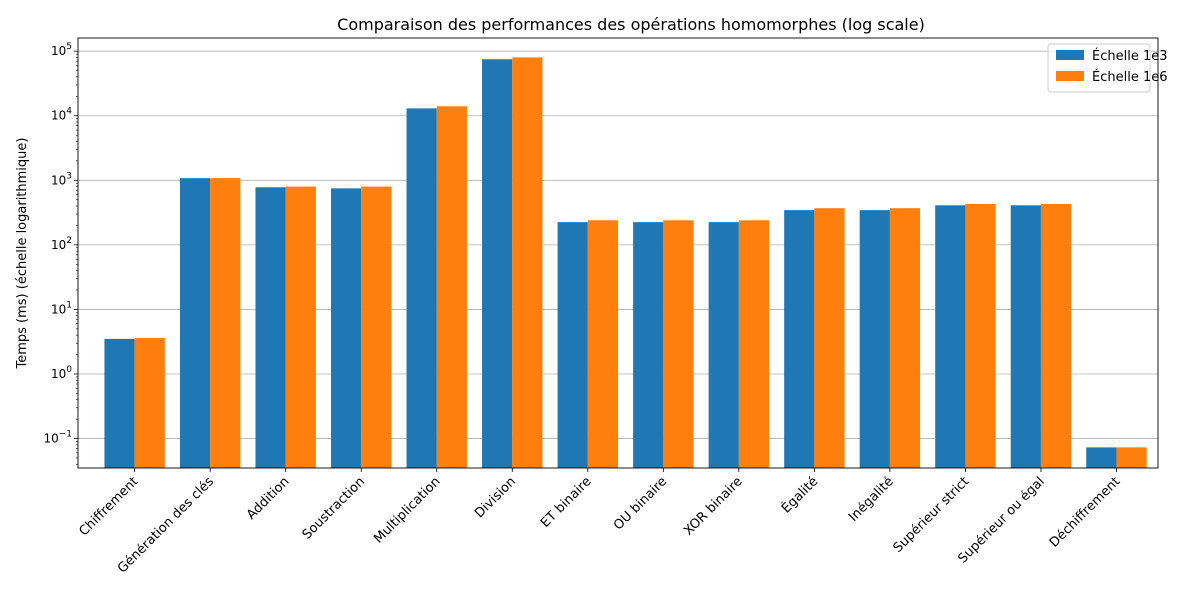  Describe the element at coordinates (61, 308) in the screenshot. I see `y-tick-label: 10¹` at that location.